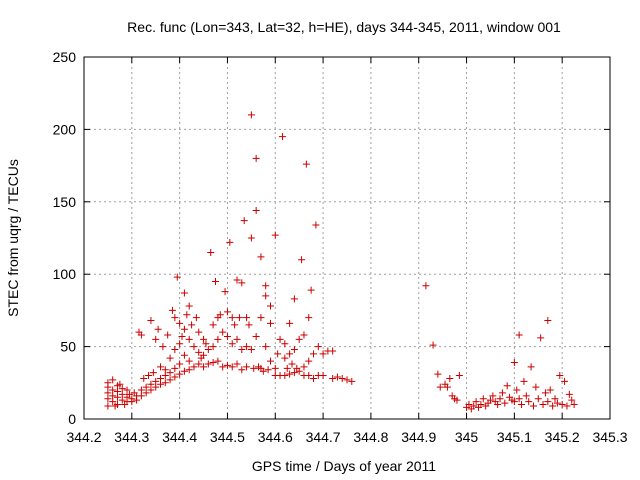  What do you see at coordinates (65, 238) in the screenshot?
I see `y-tick-labels: 0 50 100 150 200 250` at bounding box center [65, 238].